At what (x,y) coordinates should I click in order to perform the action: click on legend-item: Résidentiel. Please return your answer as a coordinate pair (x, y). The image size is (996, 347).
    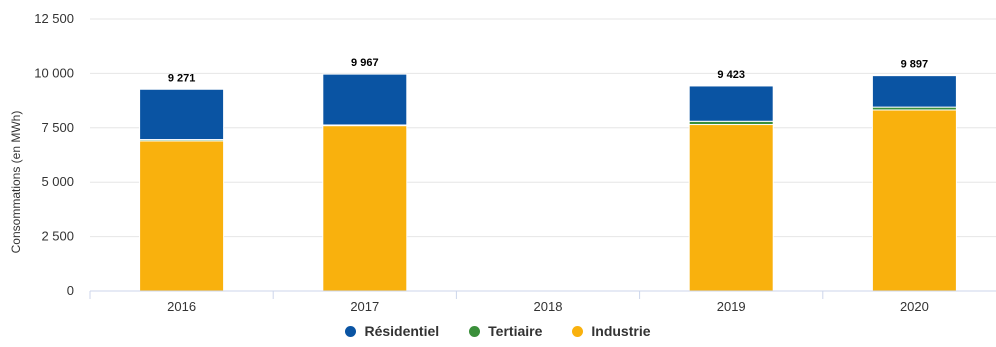
    Looking at the image, I should click on (392, 331).